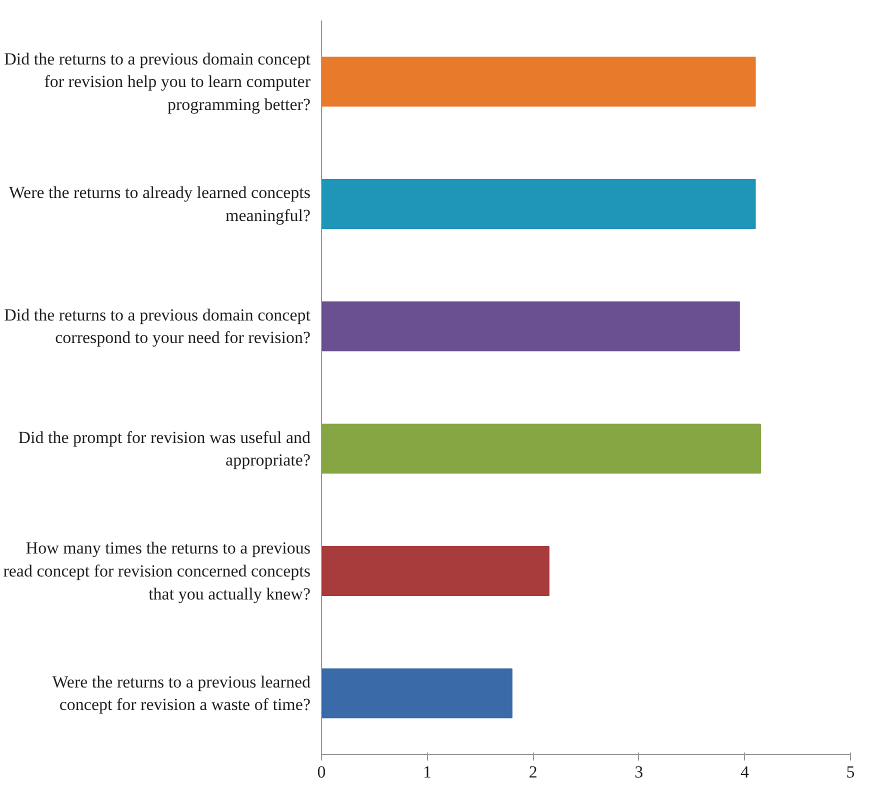 The height and width of the screenshot is (786, 882). I want to click on y-tick-label: Did the prompt for revision was useful and appropriate?, so click(164, 449).